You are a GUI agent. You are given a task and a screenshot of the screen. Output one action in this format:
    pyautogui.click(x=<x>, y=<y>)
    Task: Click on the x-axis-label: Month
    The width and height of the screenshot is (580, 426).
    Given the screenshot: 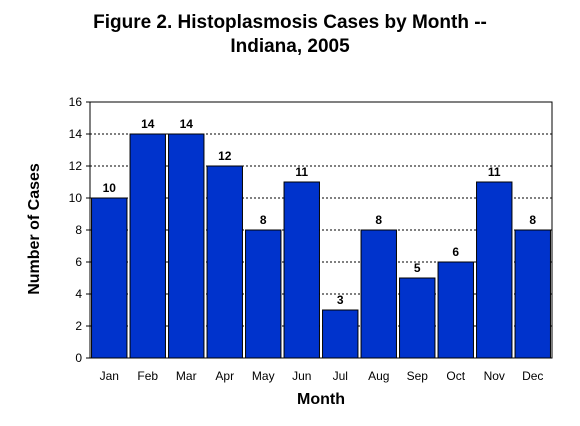 What is the action you would take?
    pyautogui.click(x=321, y=399)
    